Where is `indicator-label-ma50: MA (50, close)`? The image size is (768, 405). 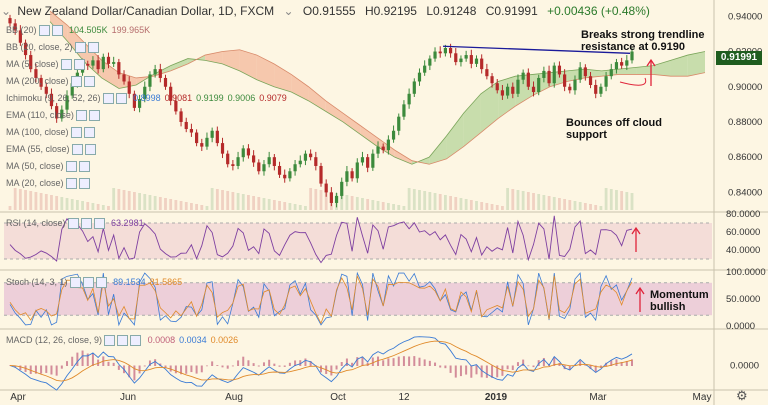
indicator-label-ma50: MA (50, close) is located at coordinates (48, 166).